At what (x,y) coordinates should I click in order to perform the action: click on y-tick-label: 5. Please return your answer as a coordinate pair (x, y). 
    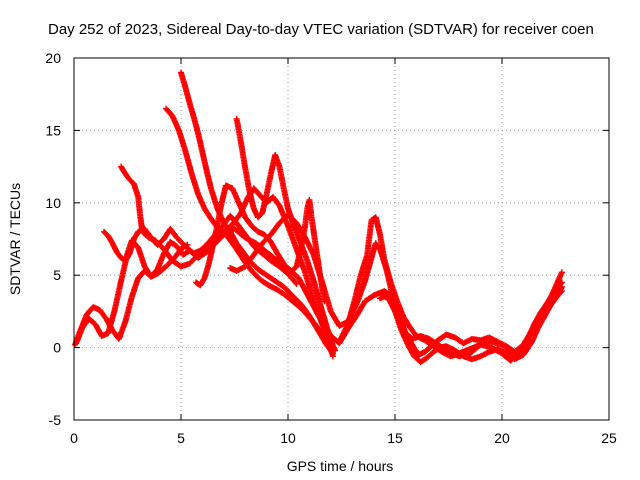
    Looking at the image, I should click on (57, 275).